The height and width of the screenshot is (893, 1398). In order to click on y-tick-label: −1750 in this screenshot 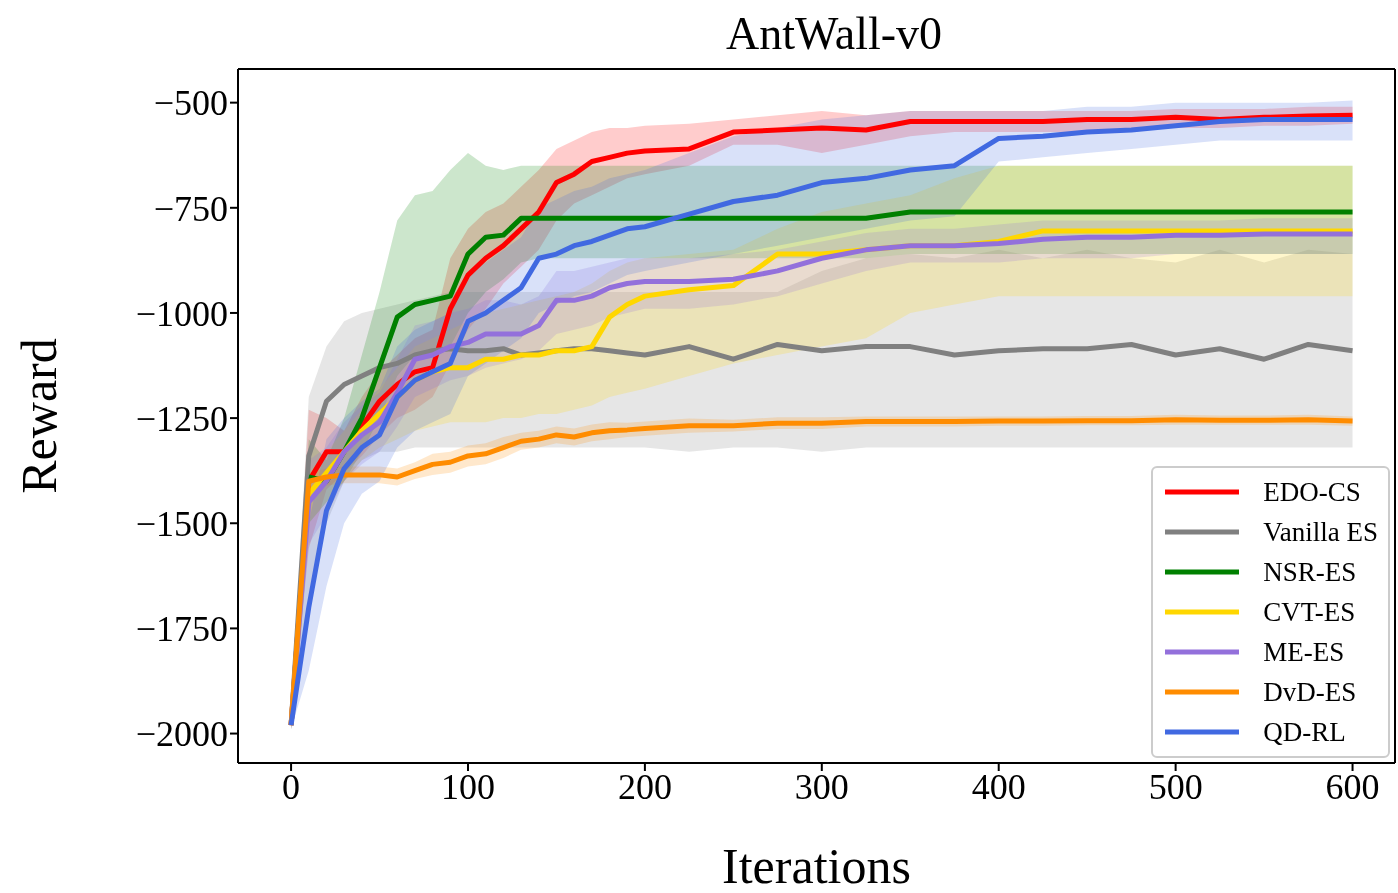, I will do `click(181, 629)`.